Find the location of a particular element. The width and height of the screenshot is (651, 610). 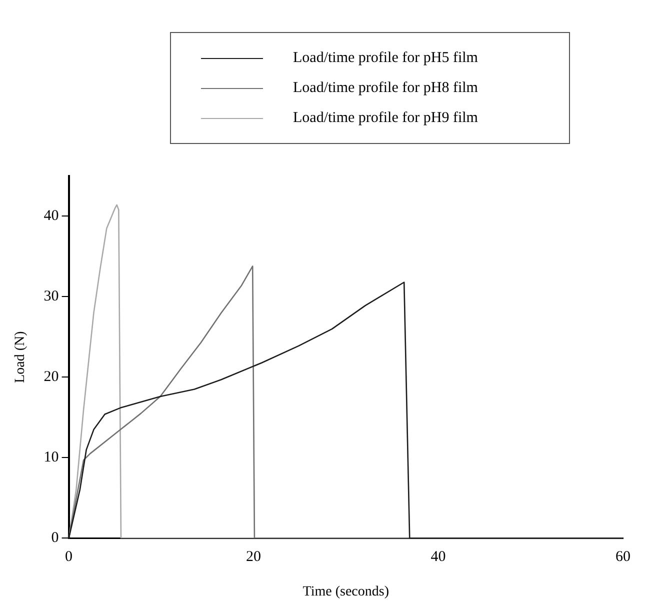

legend-label: Load/time profile for pH5 film is located at coordinates (385, 58).